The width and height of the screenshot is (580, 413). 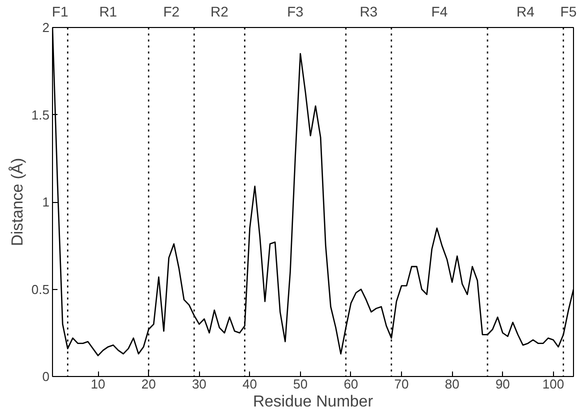 What do you see at coordinates (313, 402) in the screenshot?
I see `x-axis-title: Residue Number` at bounding box center [313, 402].